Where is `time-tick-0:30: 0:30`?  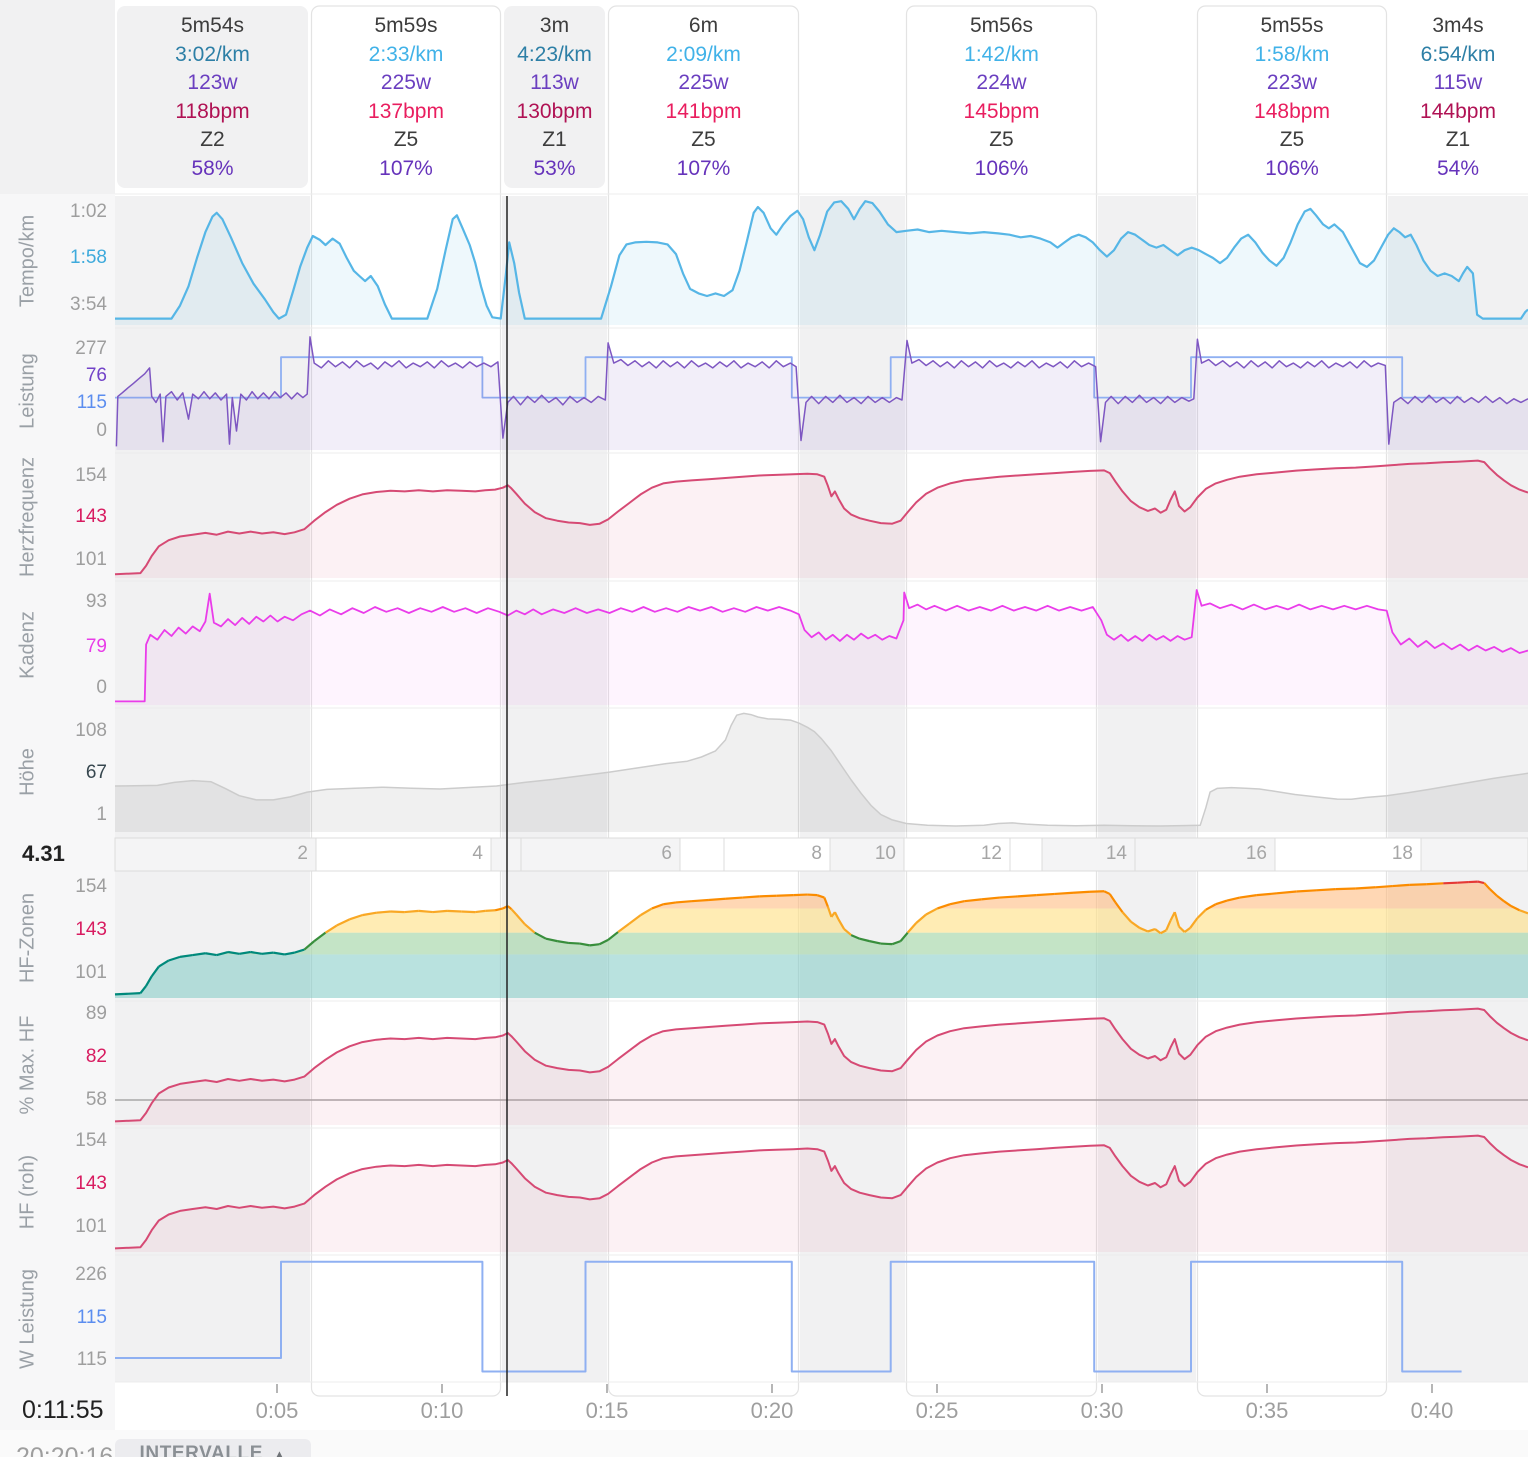 time-tick-0:30: 0:30 is located at coordinates (1102, 1410).